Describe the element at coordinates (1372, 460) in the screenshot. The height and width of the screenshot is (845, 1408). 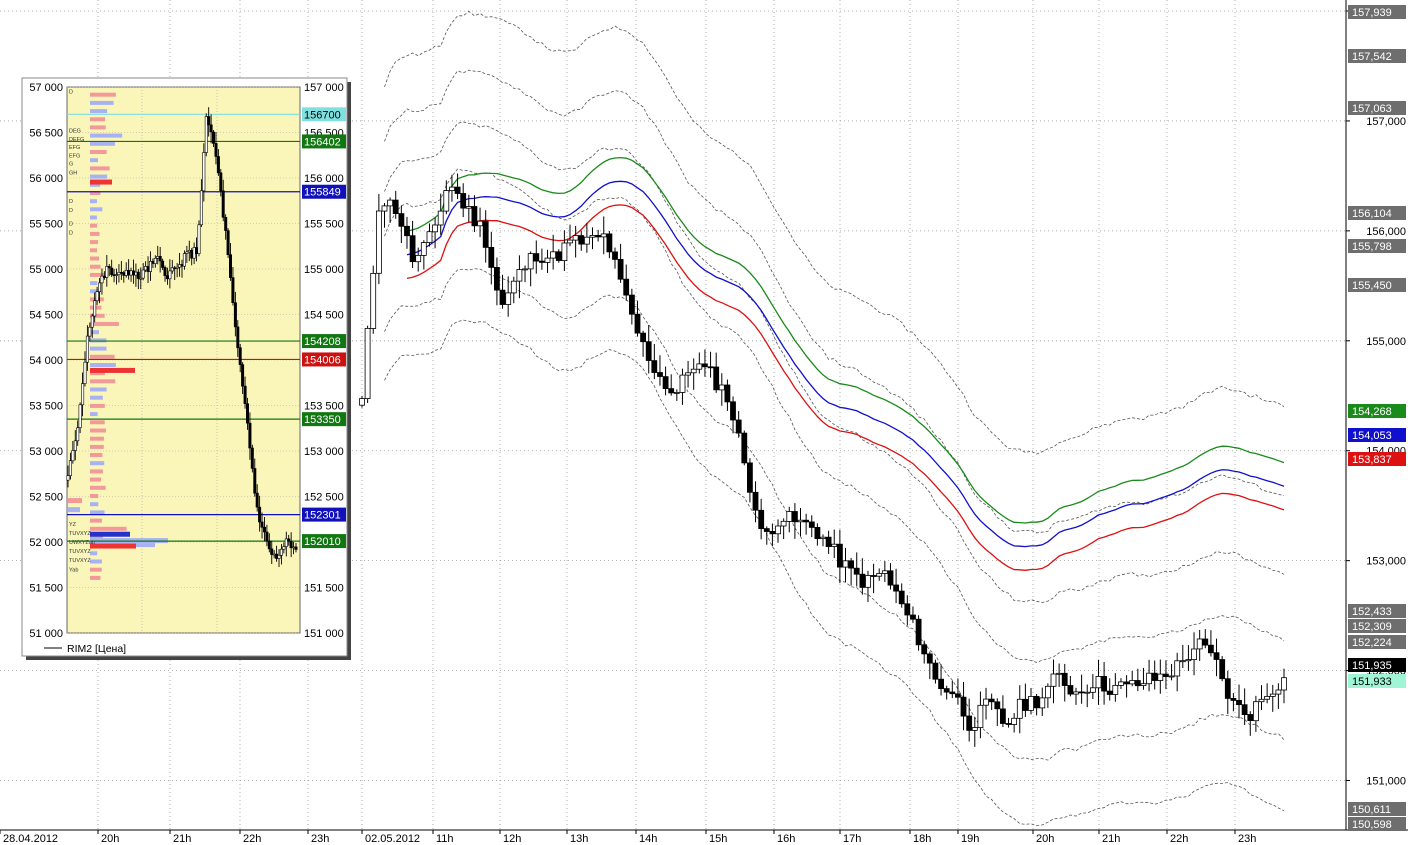
I see `price-tag-label: 153,837` at that location.